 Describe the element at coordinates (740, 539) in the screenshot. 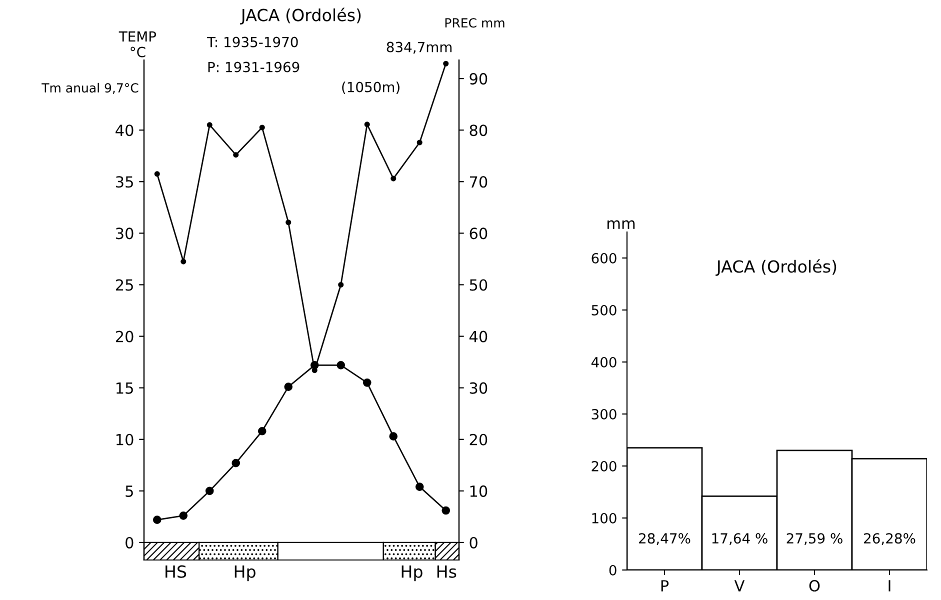

I see `annotation: 17,64 %` at that location.